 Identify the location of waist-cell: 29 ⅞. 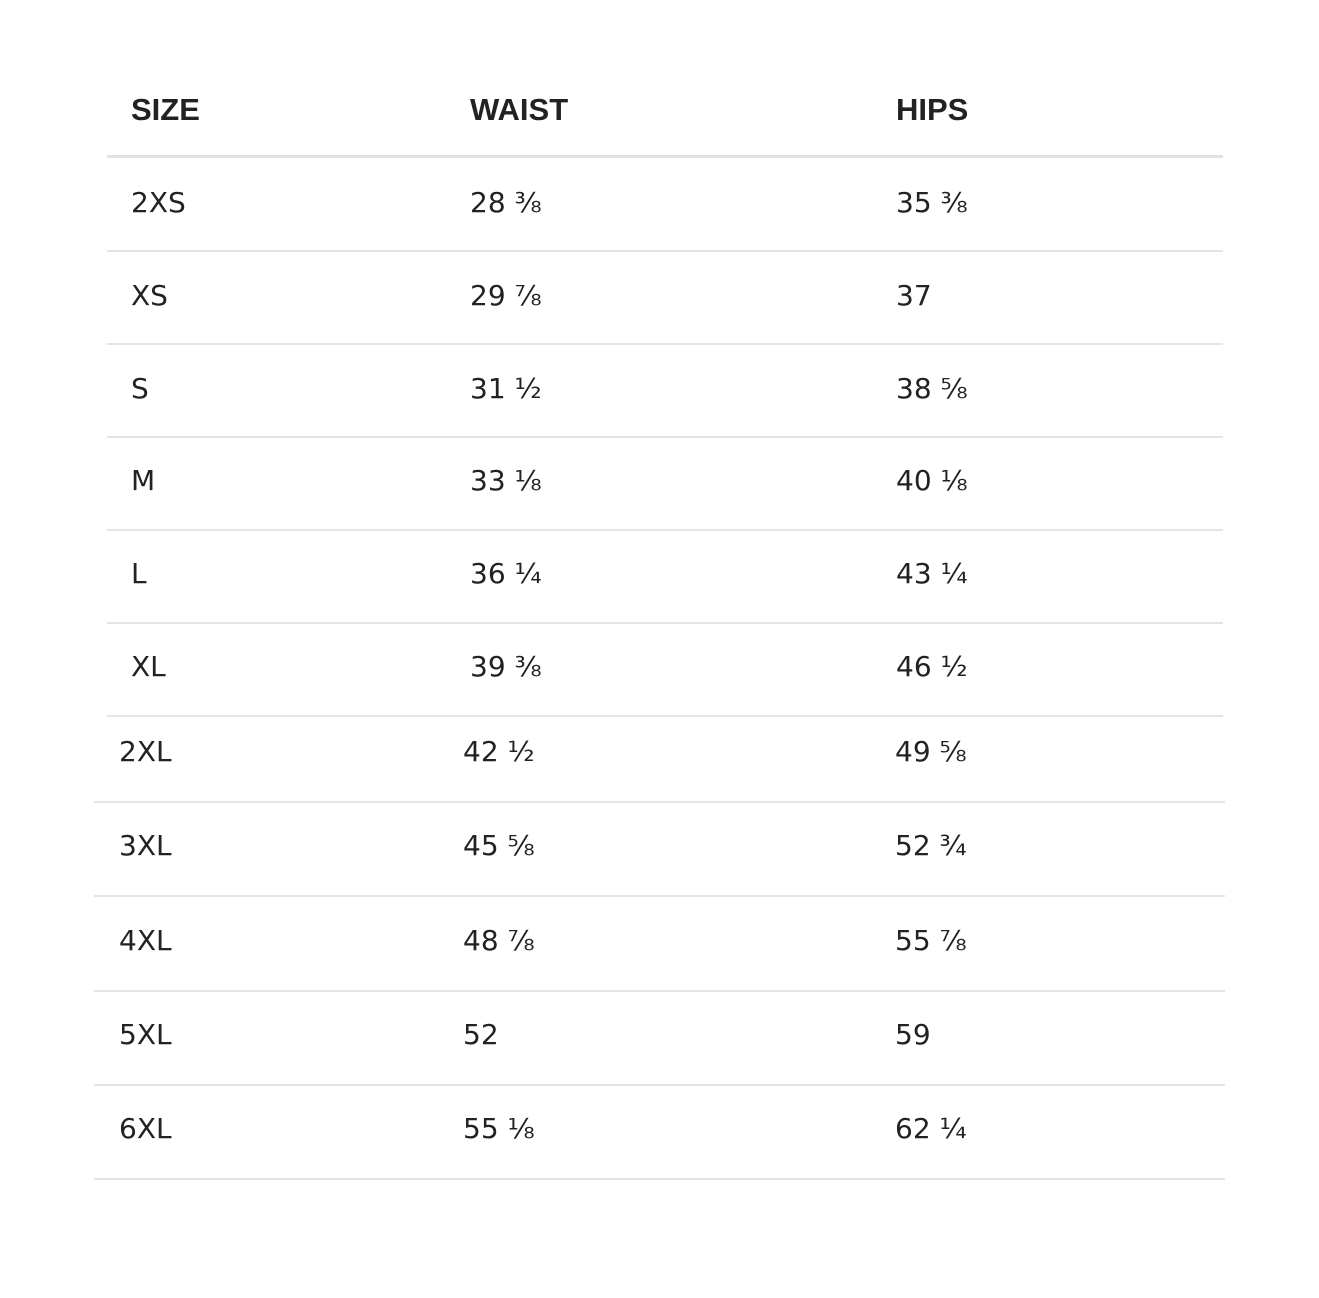
(506, 295).